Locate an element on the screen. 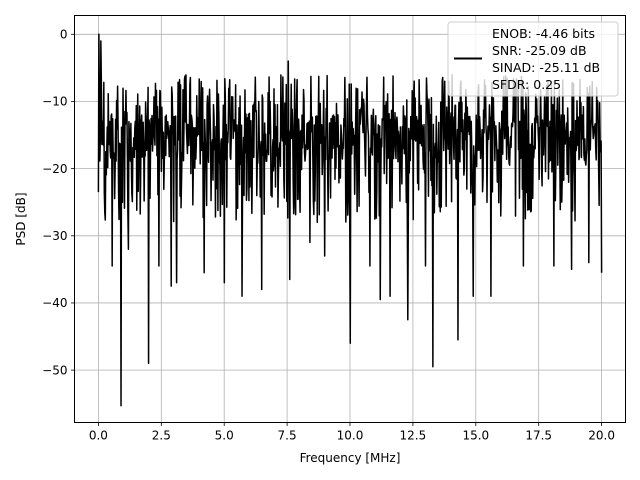 The image size is (640, 480). legend-sfdr-text: SFDR: 0.25 is located at coordinates (526, 84).